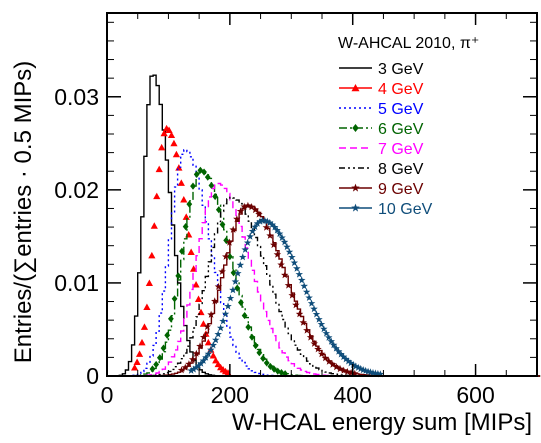 The image size is (541, 443). I want to click on y-tick-label: 0.02, so click(76, 190).